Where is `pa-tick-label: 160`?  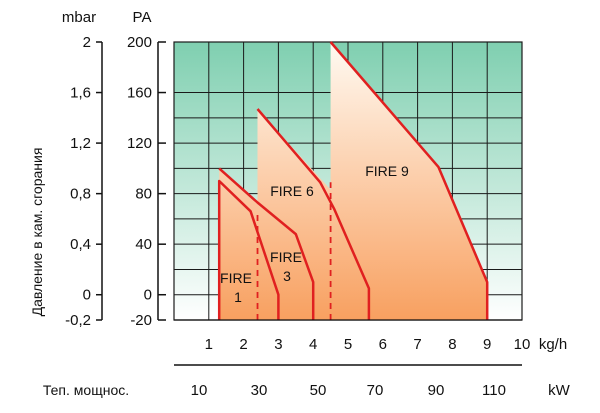
pa-tick-label: 160 is located at coordinates (139, 93).